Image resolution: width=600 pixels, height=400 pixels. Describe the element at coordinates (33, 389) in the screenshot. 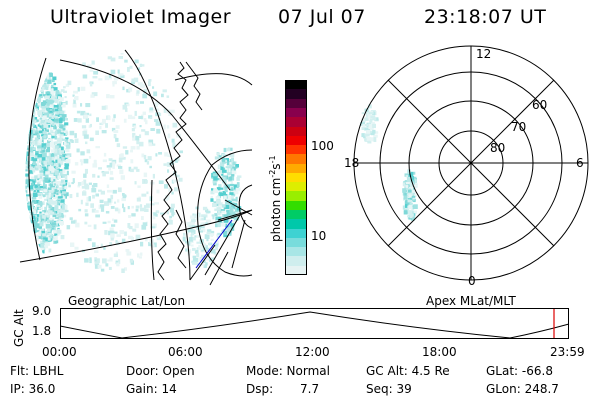

I see `ip-info: IP: 36.0` at that location.